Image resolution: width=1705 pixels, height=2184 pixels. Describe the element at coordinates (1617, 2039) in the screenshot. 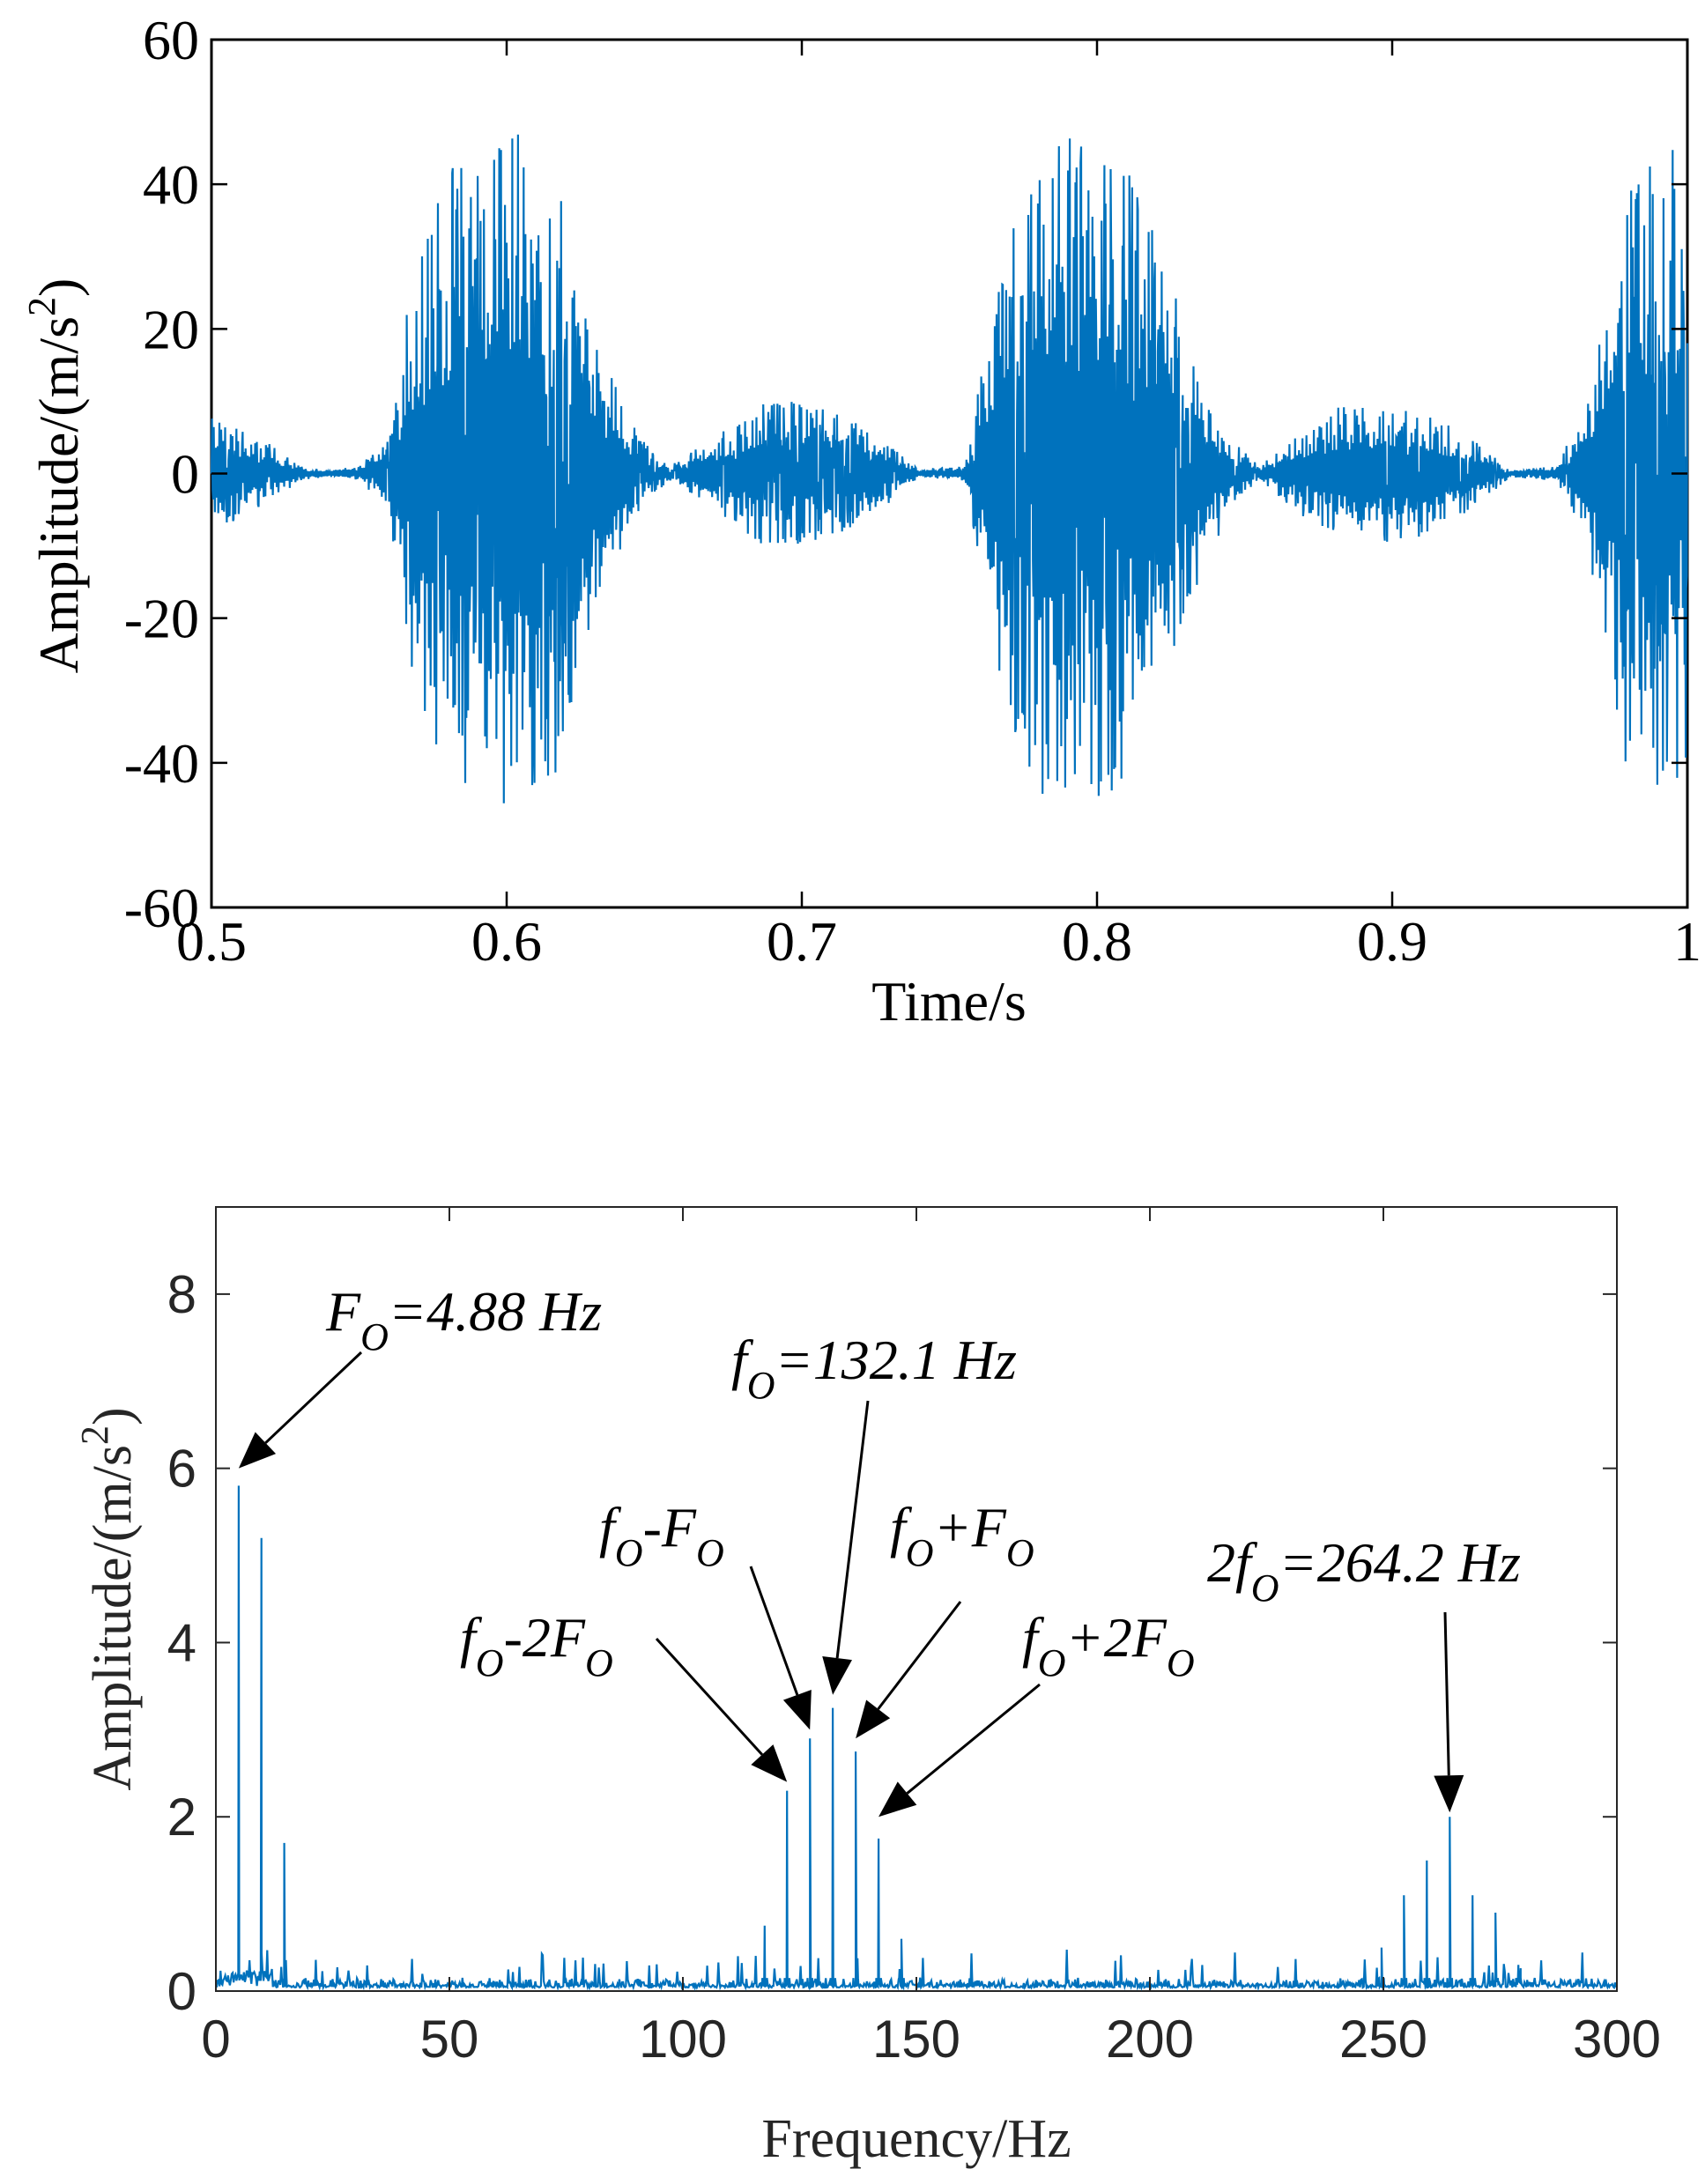

I see `spectrum-x-tick-label: 300` at that location.